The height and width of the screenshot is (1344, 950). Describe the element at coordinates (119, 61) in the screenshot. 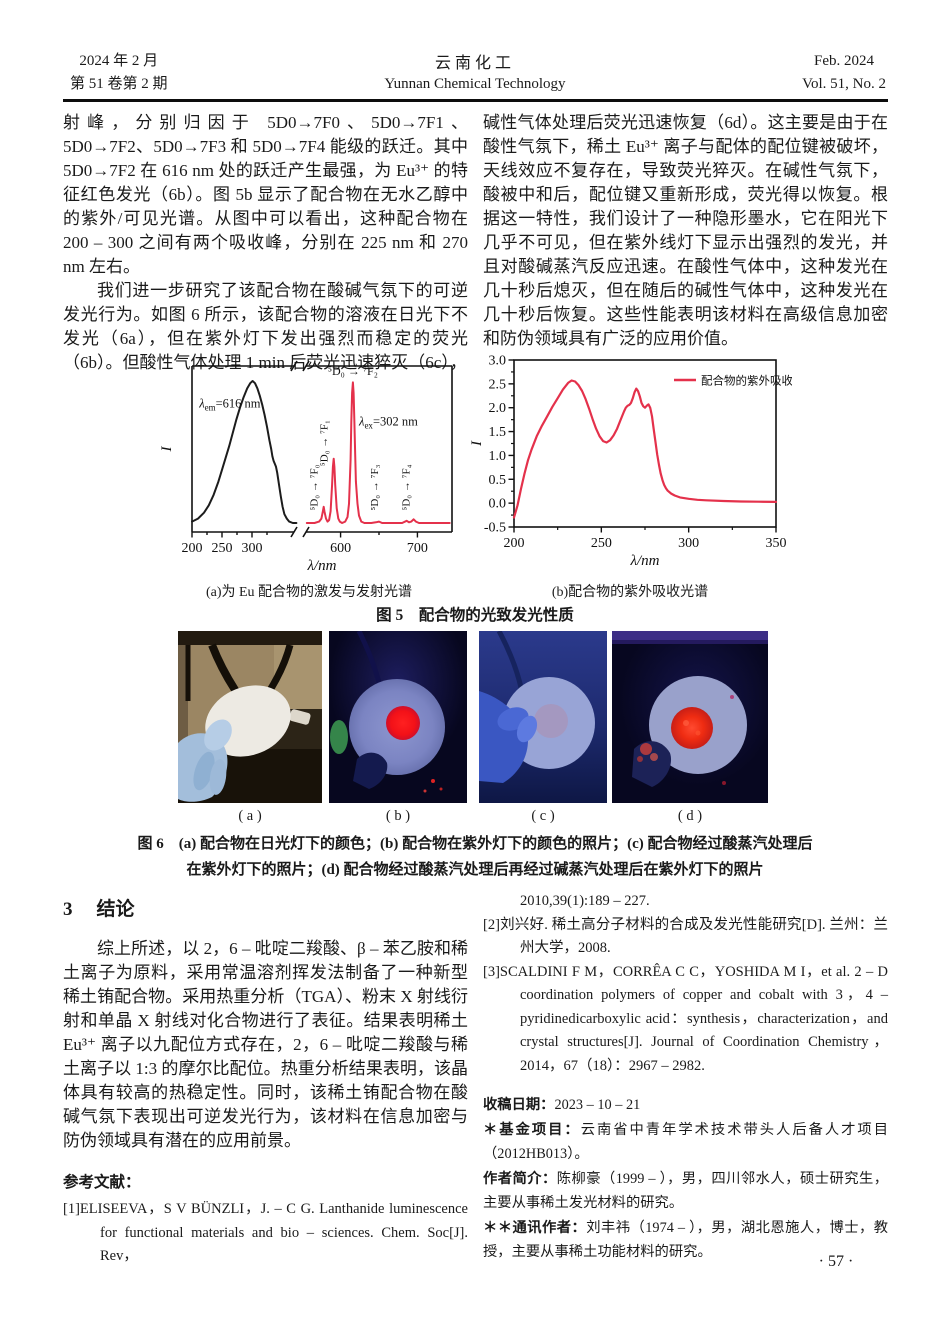

I see `header-date-cn: 2024 年 2 月` at that location.